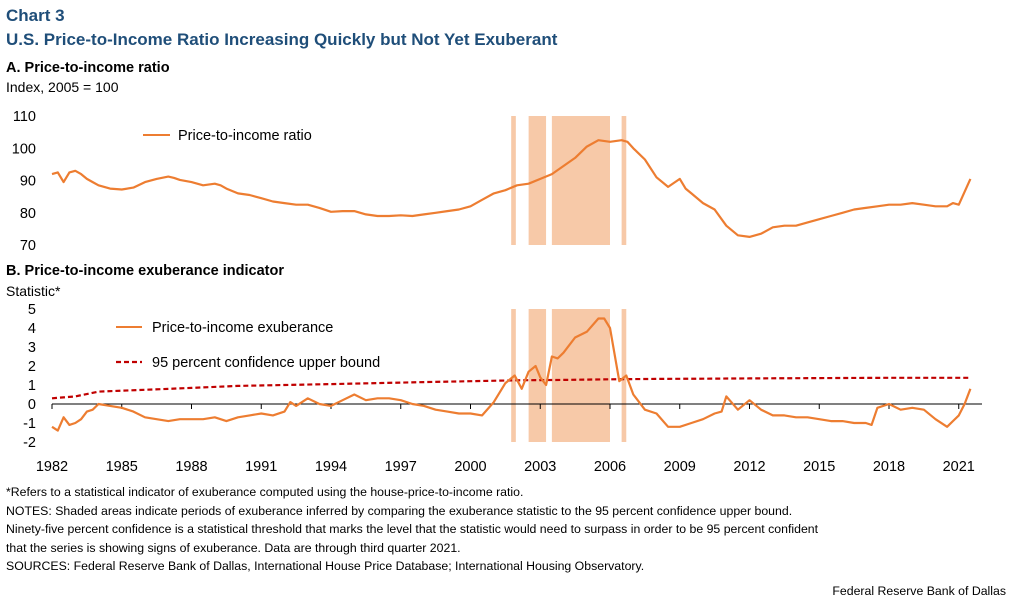 Image resolution: width=1024 pixels, height=605 pixels. Describe the element at coordinates (819, 467) in the screenshot. I see `xtick-label-11: 2015` at that location.